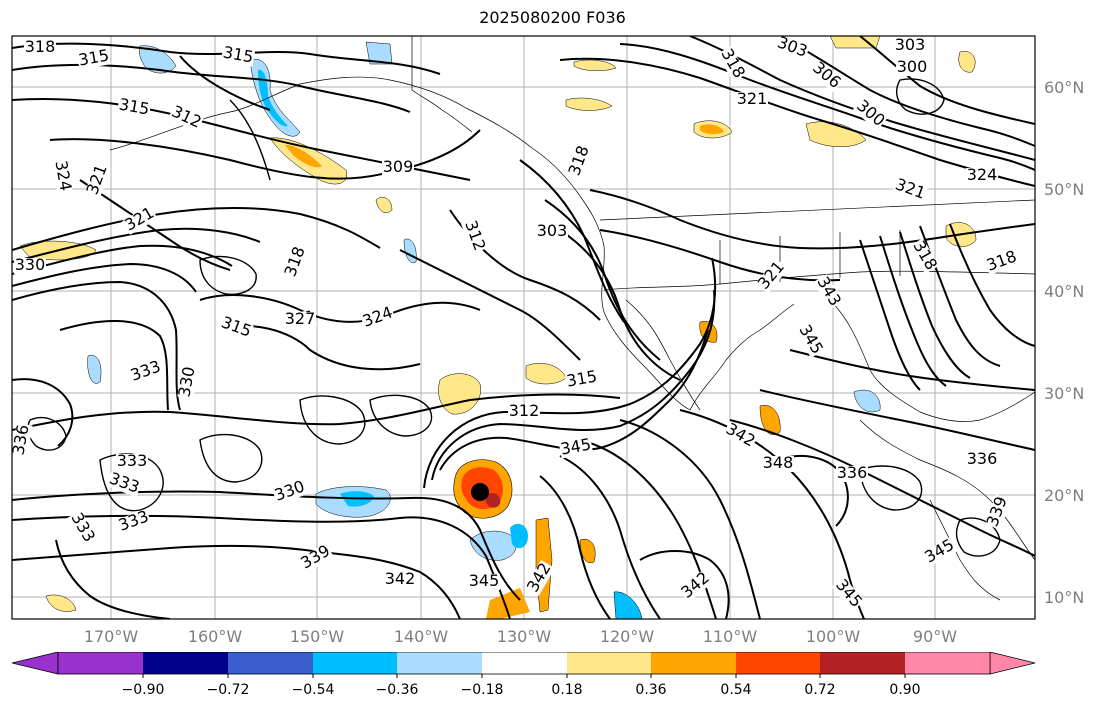  I want to click on colorbar-tick-label: 0.90, so click(904, 690).